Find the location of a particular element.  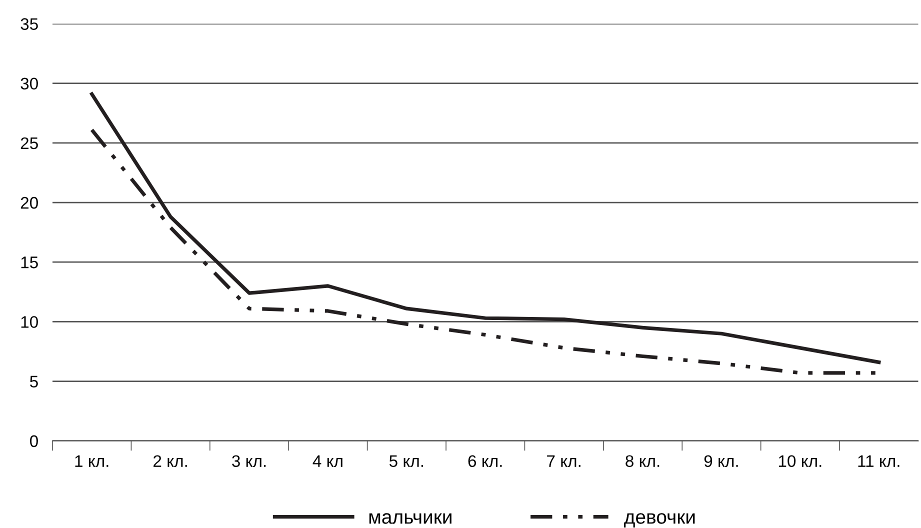

x-tick-label: 5 кл. is located at coordinates (406, 461).